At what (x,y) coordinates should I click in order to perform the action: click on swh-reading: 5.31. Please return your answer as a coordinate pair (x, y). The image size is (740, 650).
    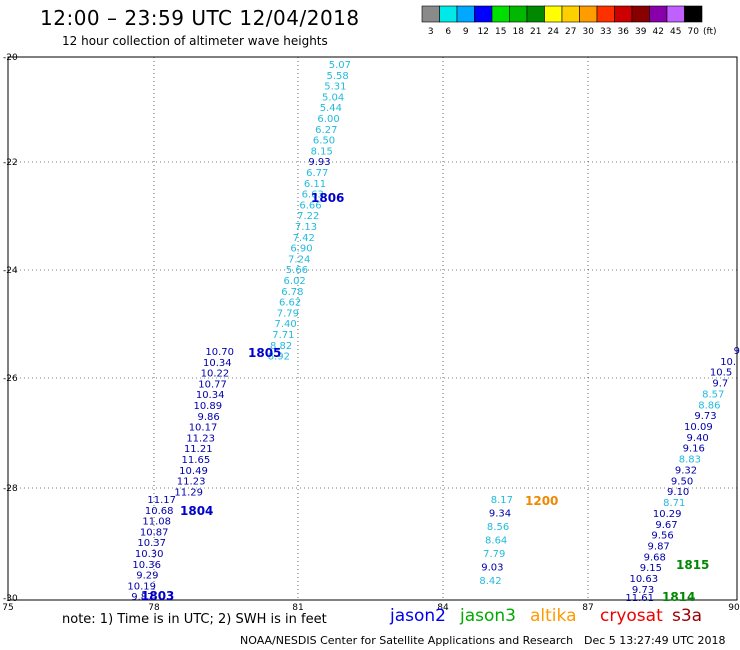
    Looking at the image, I should click on (335, 87).